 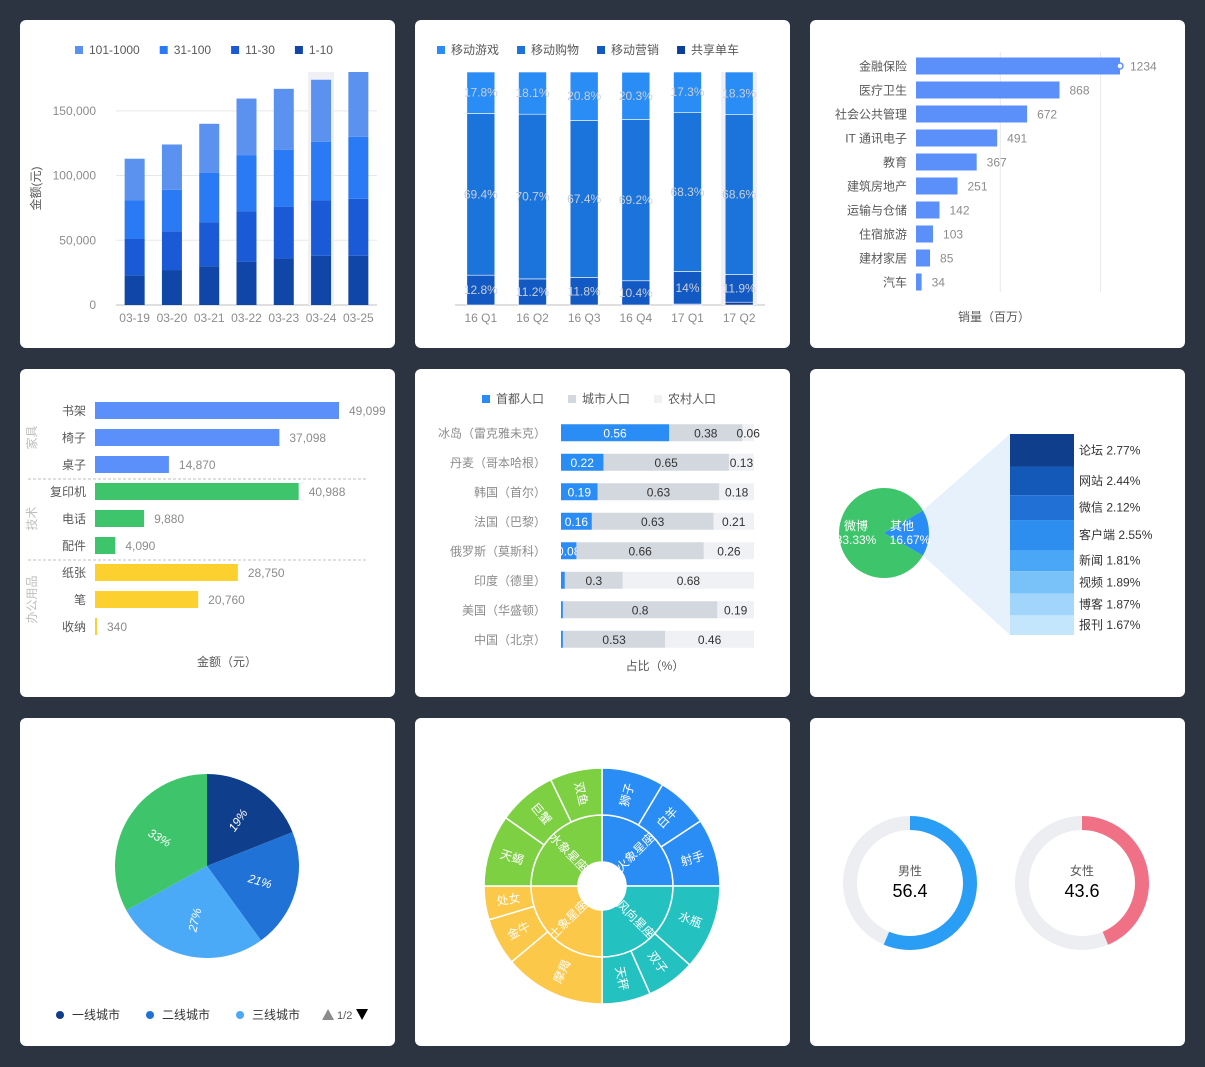 I want to click on donut-name: 女性, so click(x=1082, y=870).